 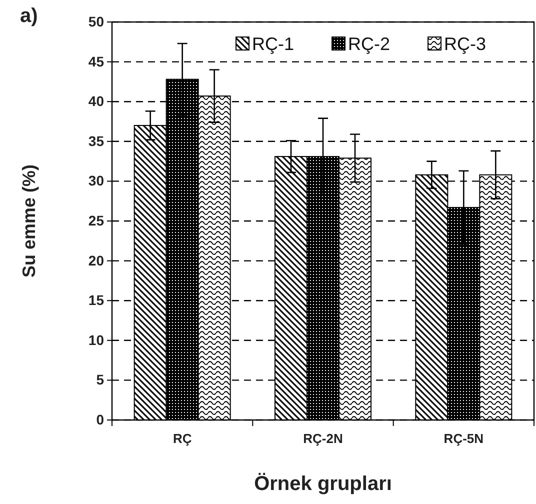 I want to click on y-tick-label: 10, so click(x=96, y=340).